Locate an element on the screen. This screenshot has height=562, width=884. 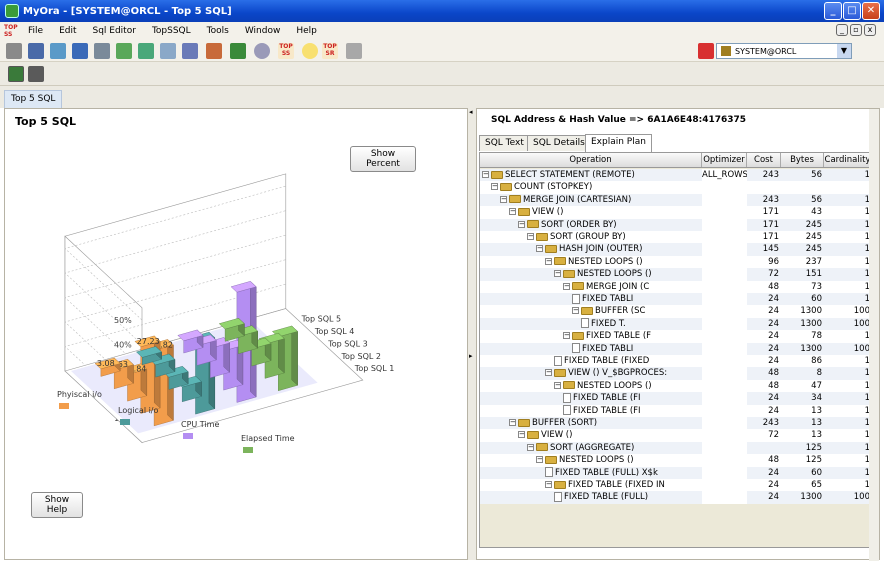
maximize-button: □ is located at coordinates (852, 11).